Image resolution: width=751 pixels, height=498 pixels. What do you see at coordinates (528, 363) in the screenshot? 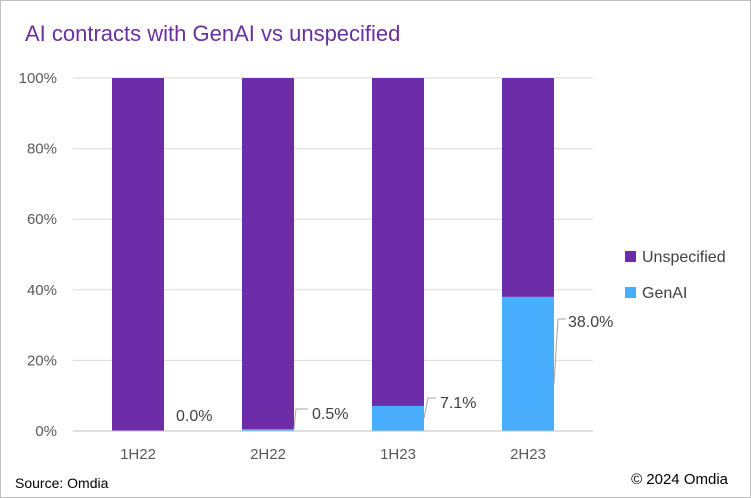
I see `bar-genai-2h23` at bounding box center [528, 363].